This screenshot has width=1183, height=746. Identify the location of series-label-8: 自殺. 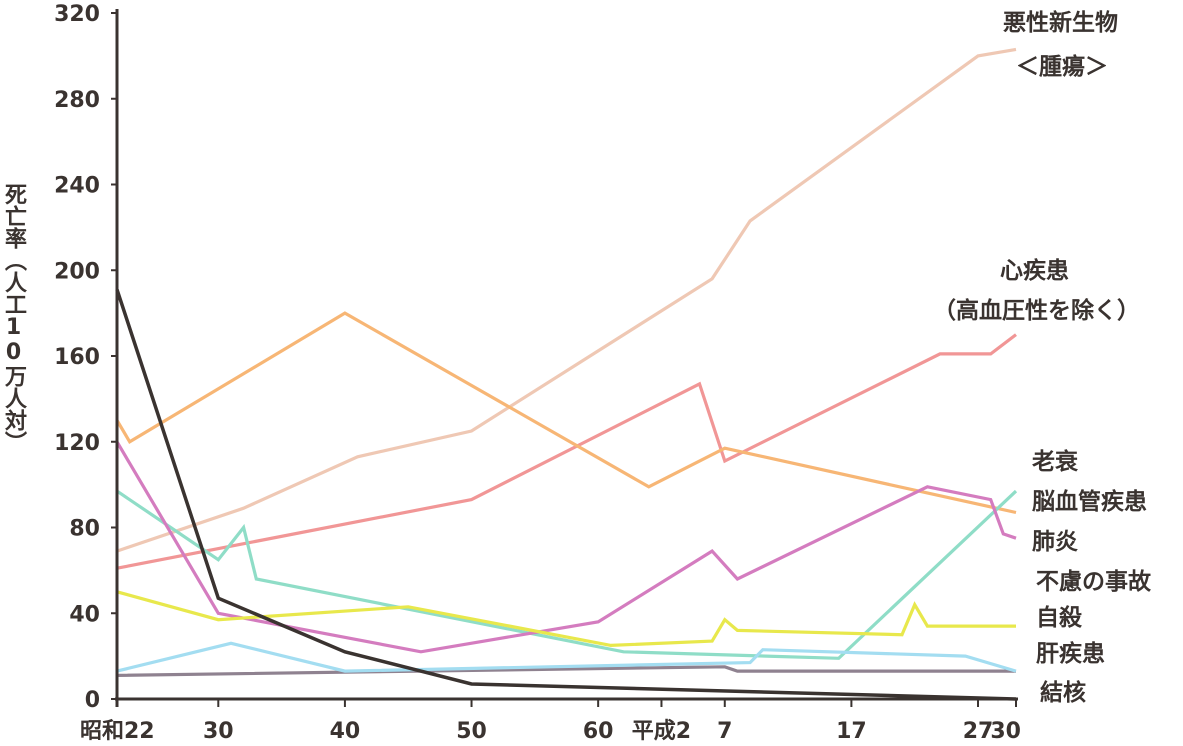
(1059, 617).